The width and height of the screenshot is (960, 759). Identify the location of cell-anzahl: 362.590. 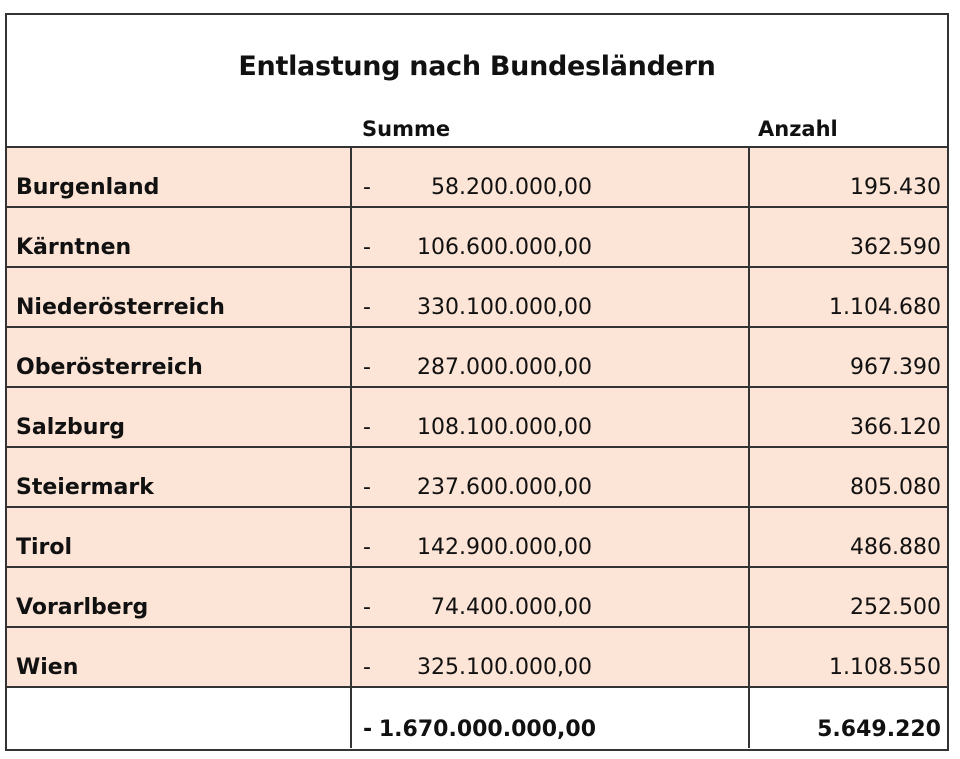
(847, 237).